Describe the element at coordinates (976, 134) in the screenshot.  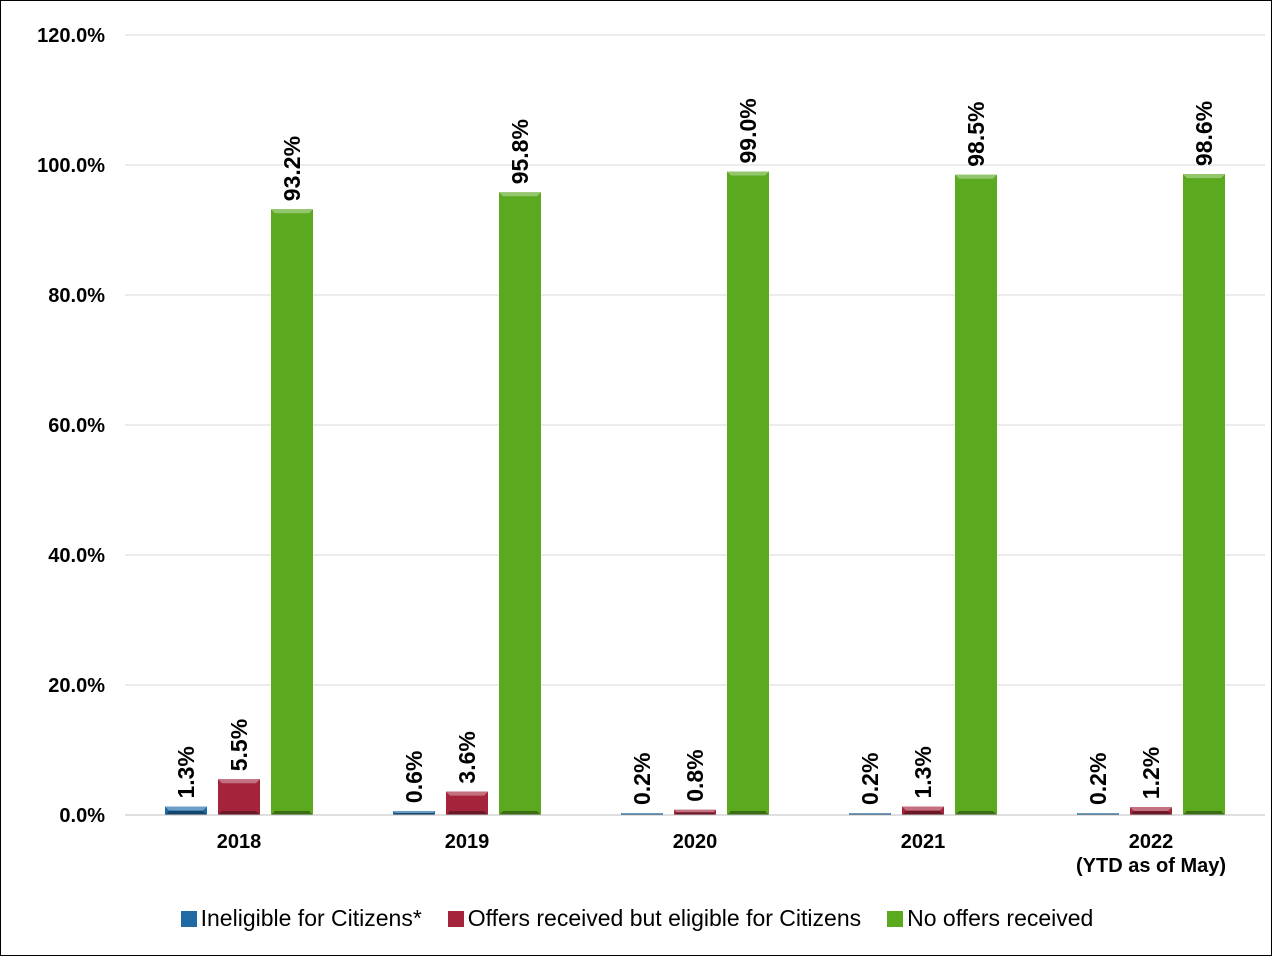
I see `data-label: 98.5%` at that location.